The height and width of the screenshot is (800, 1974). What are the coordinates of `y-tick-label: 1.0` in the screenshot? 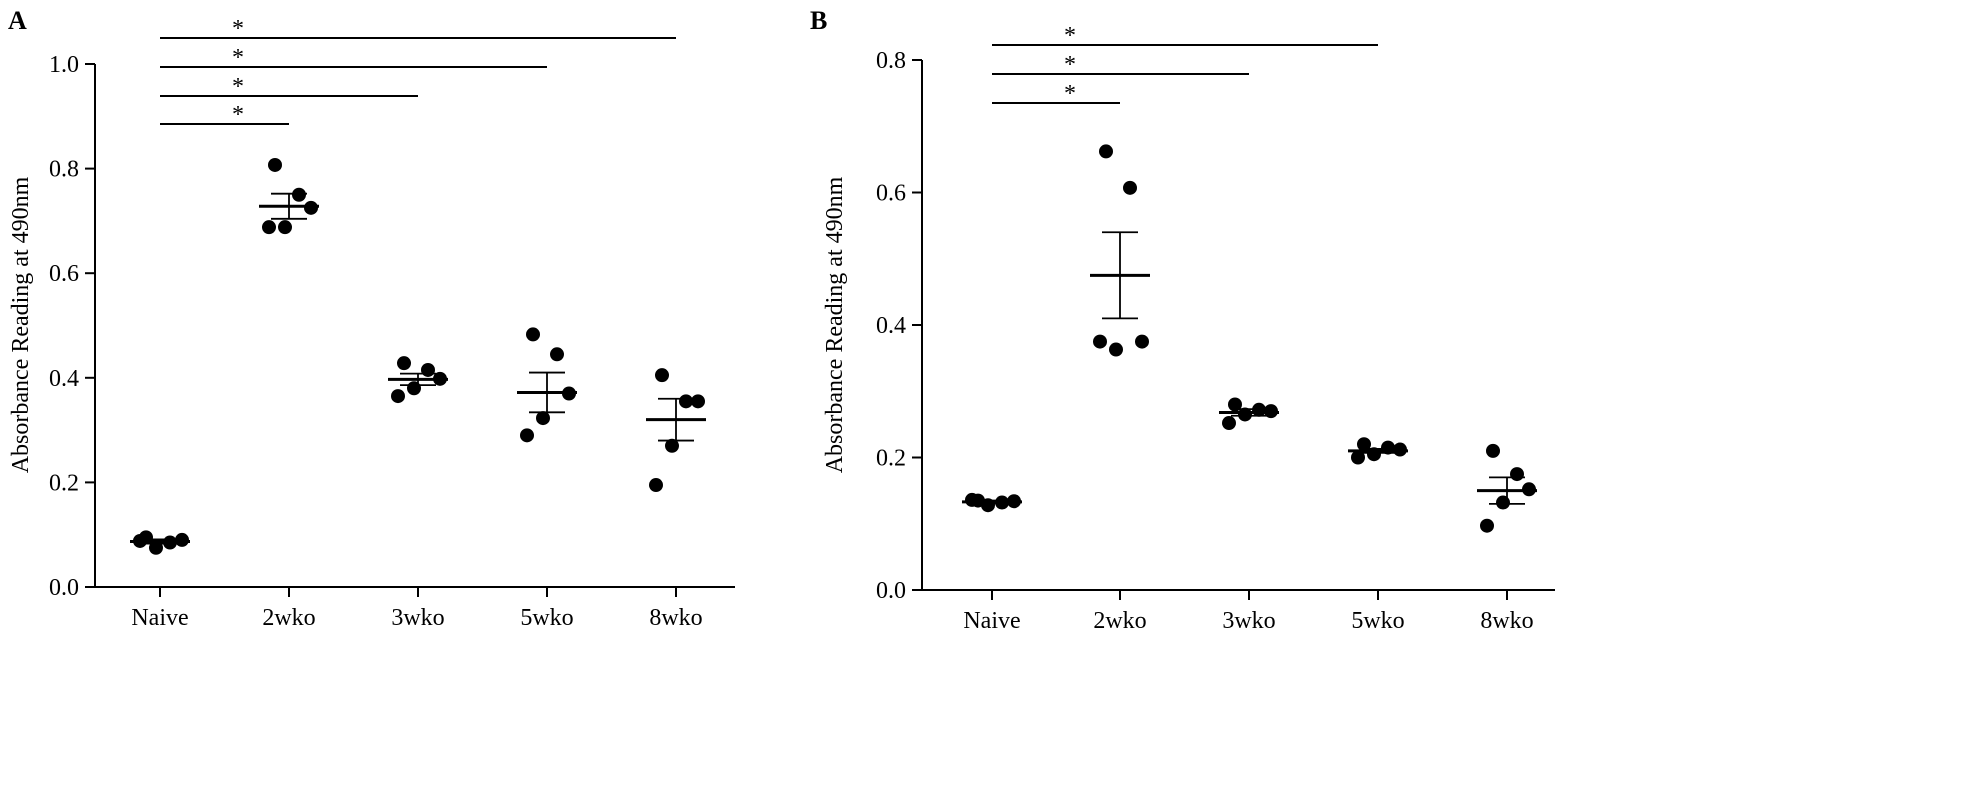 It's located at (64, 65).